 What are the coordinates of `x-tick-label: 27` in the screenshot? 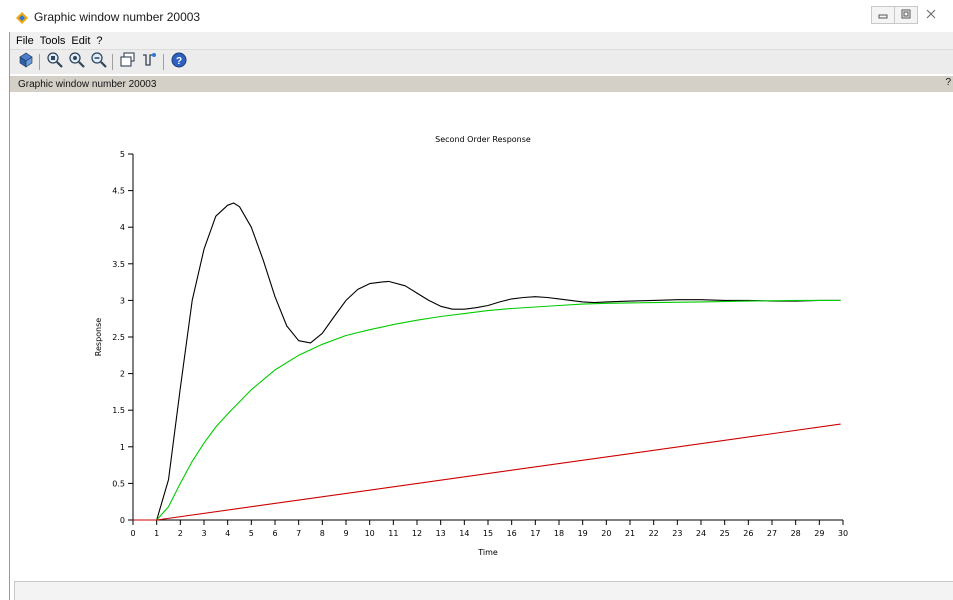 It's located at (772, 533).